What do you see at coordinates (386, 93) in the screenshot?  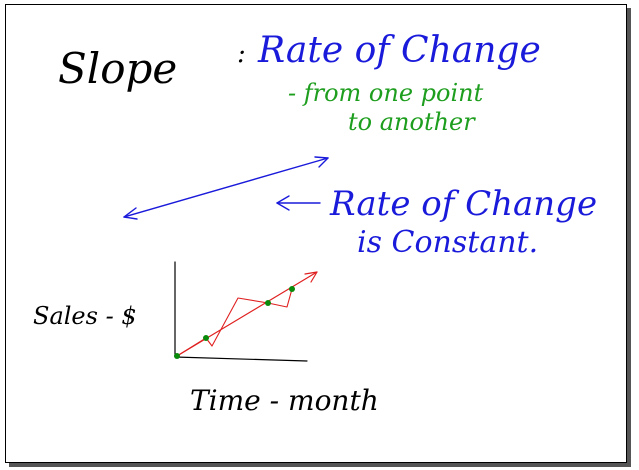 I see `definition-from-one-point: - from one point` at bounding box center [386, 93].